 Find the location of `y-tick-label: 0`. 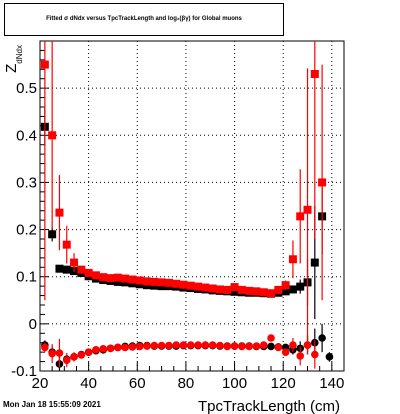

y-tick-label: 0 is located at coordinates (33, 324).